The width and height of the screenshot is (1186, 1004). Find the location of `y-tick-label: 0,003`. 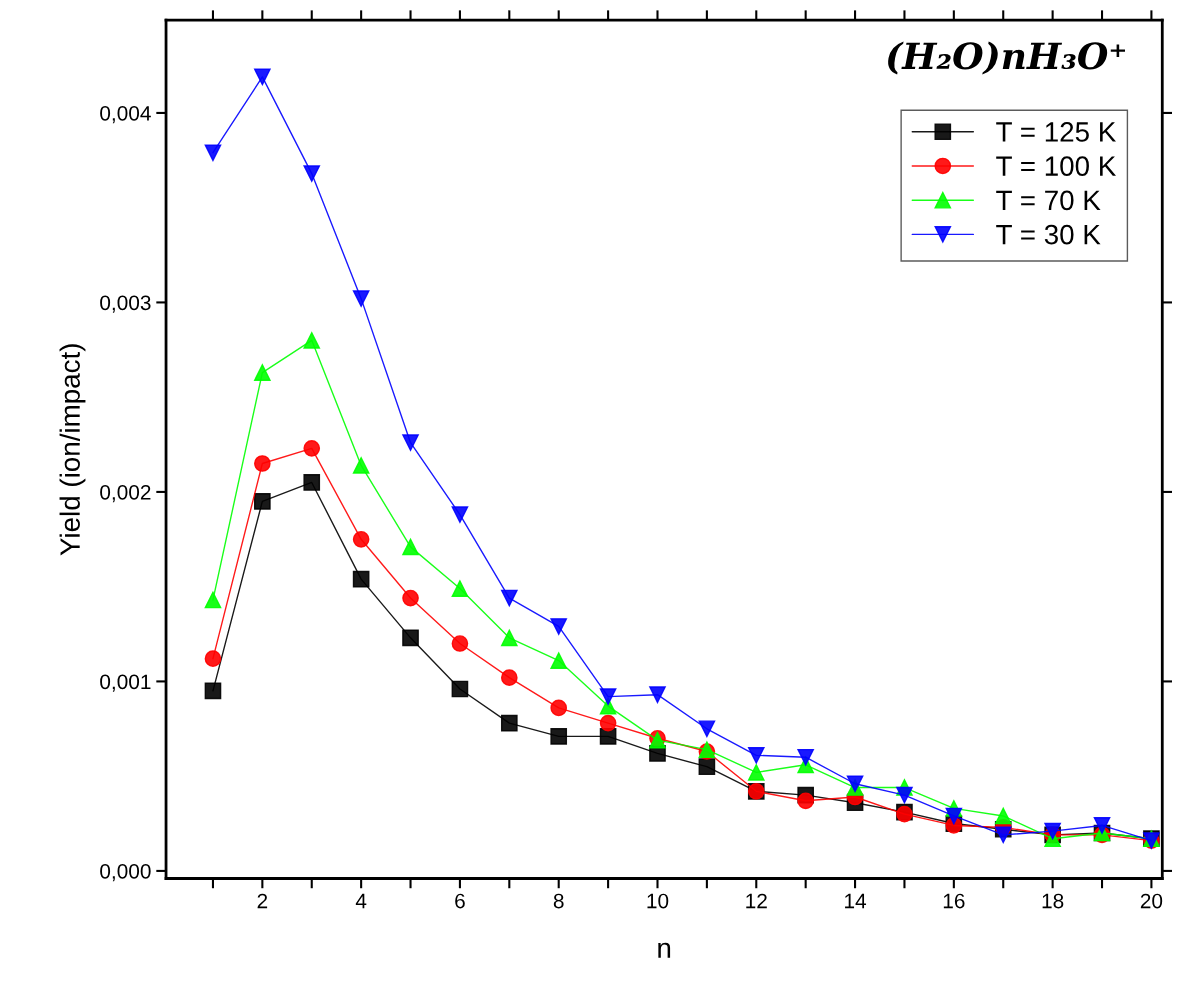

y-tick-label: 0,003 is located at coordinates (125, 304).